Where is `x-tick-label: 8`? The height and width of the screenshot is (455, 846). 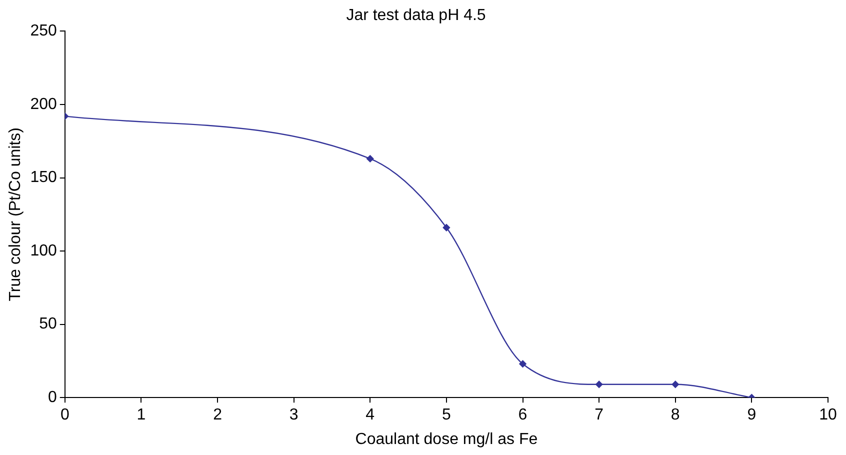
x-tick-label: 8 is located at coordinates (675, 415).